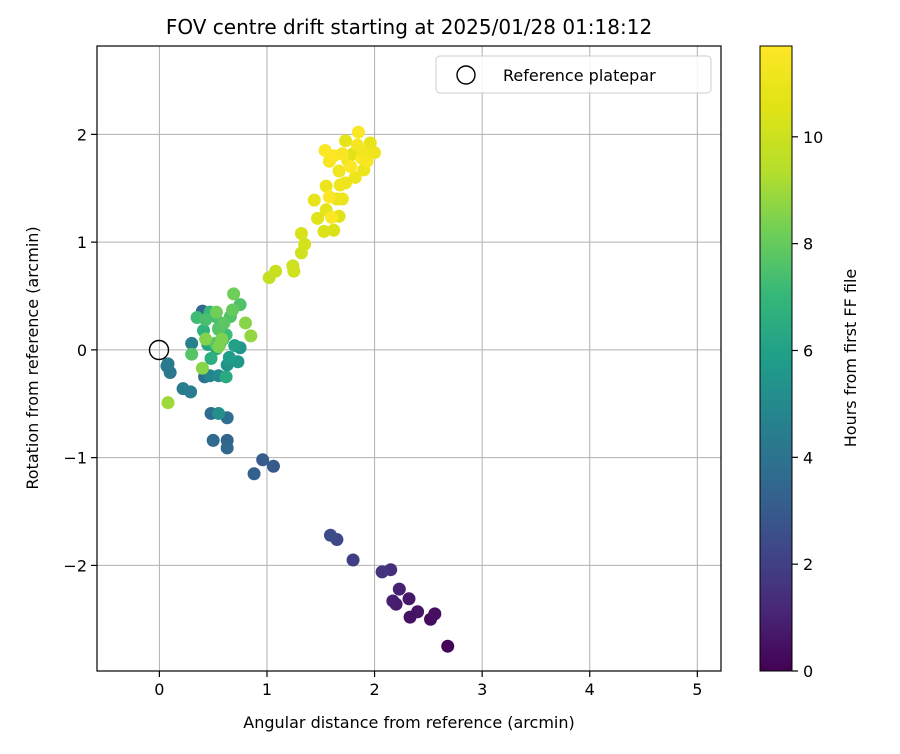 This screenshot has height=754, width=900. I want to click on y-tick-label: 2, so click(82, 134).